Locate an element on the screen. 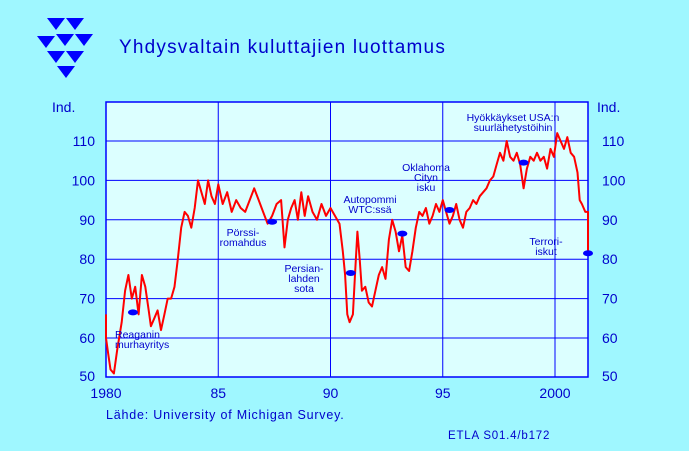 This screenshot has height=451, width=689. event-label: Cityn is located at coordinates (426, 178).